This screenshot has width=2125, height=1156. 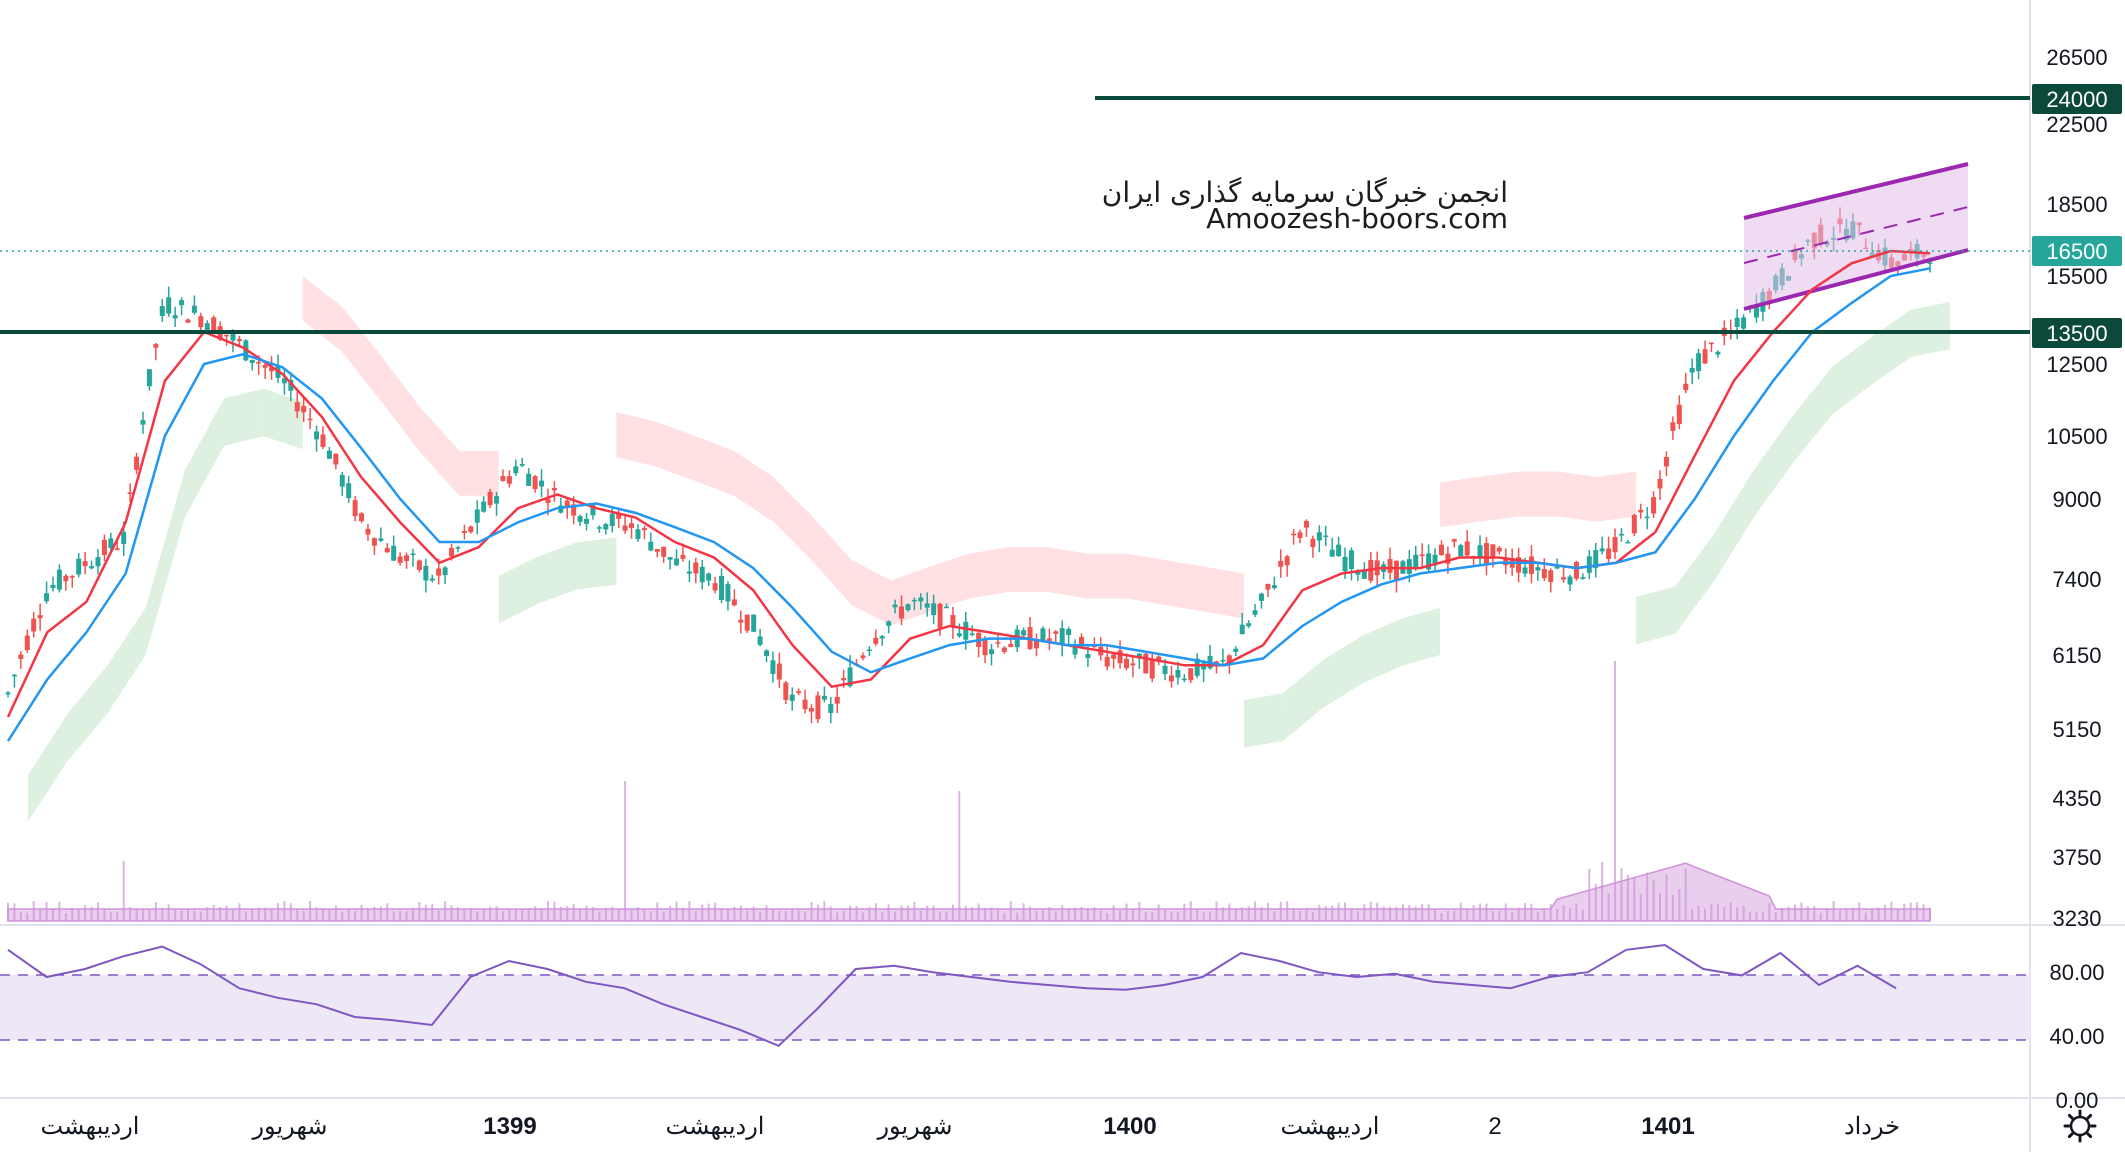 What do you see at coordinates (1667, 1126) in the screenshot?
I see `time-axis-label: 1401` at bounding box center [1667, 1126].